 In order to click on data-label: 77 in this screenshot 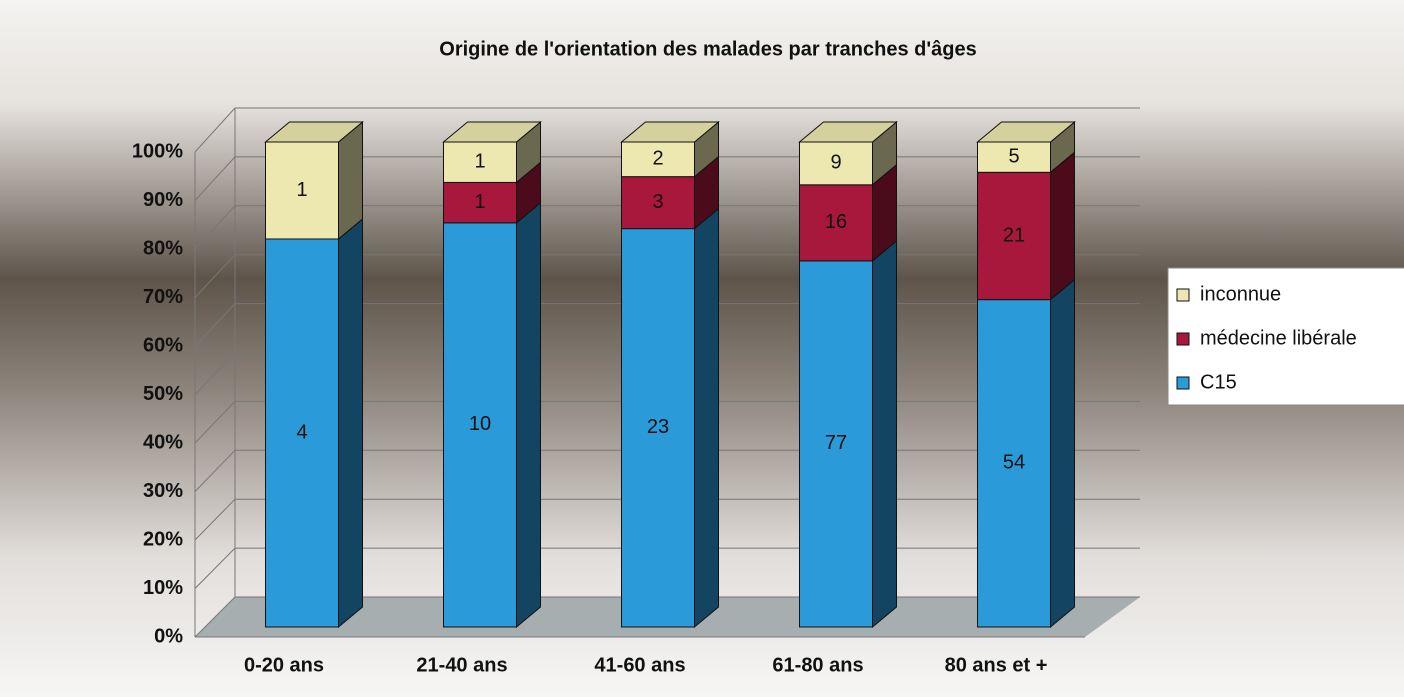, I will do `click(836, 443)`.